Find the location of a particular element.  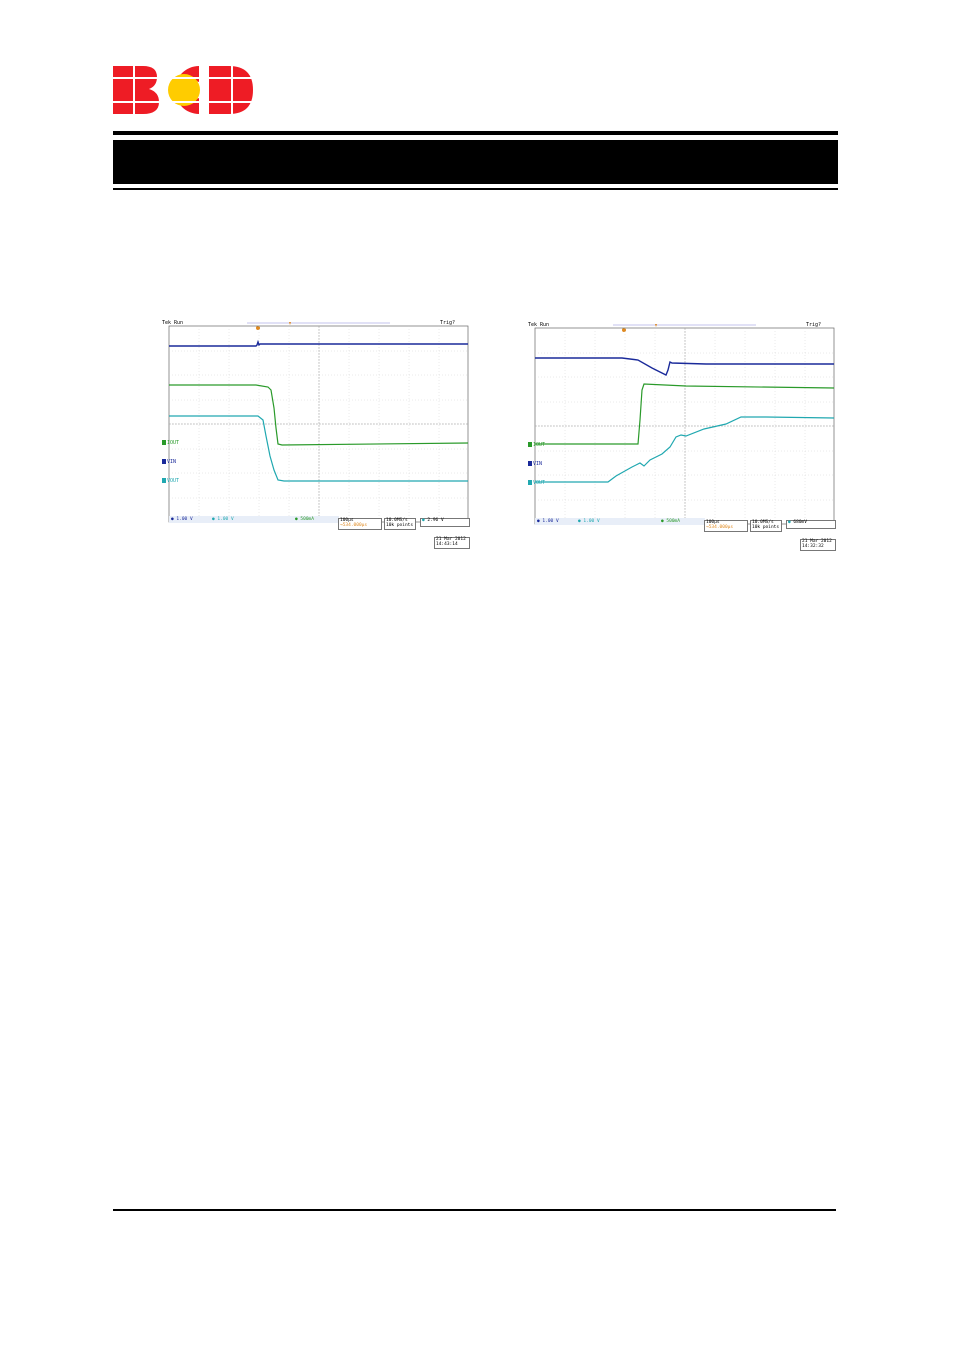

date-time-box: 21 Mar 2012 14:43:14 is located at coordinates (452, 543).